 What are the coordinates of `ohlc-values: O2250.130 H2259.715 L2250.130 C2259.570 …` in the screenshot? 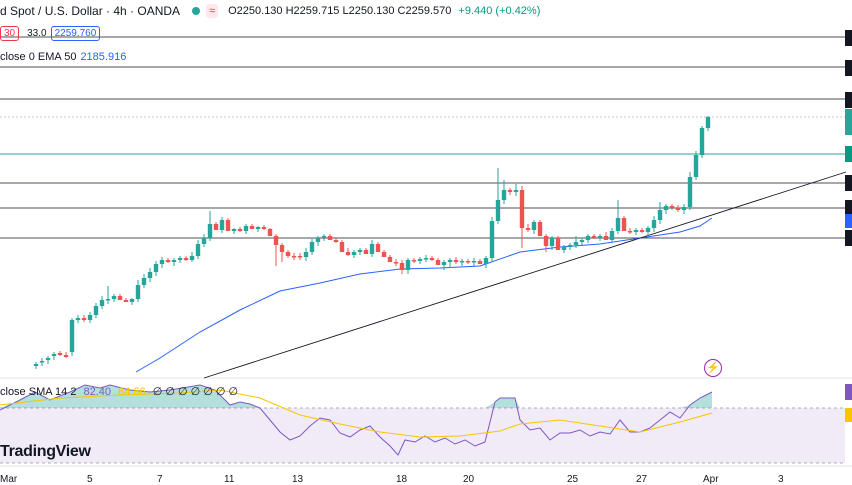 It's located at (384, 11).